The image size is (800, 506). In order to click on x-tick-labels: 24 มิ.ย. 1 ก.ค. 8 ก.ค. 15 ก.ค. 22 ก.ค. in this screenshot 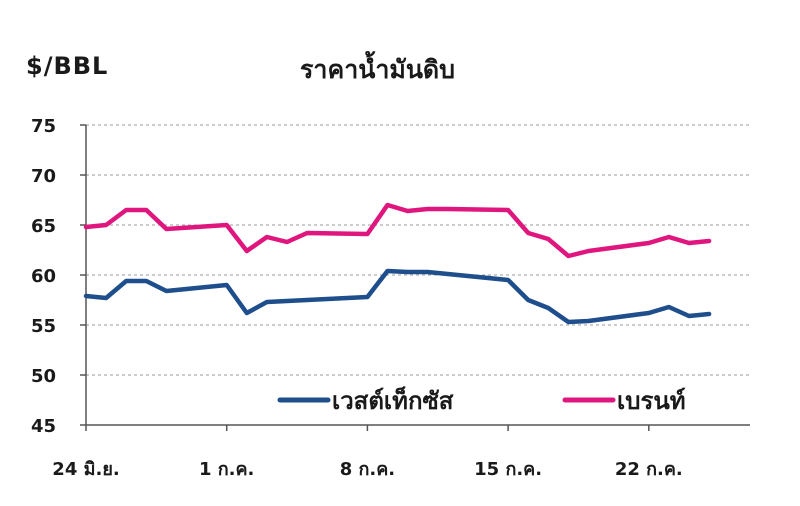, I will do `click(367, 469)`.